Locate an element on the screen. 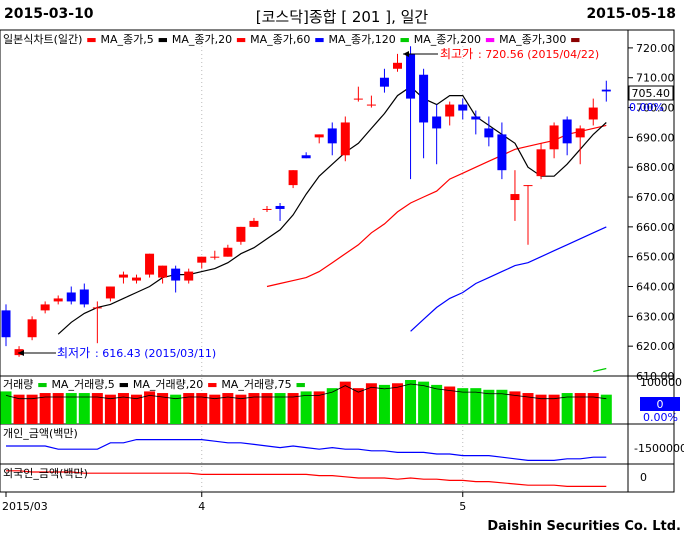 The width and height of the screenshot is (684, 537). x-tick-label: 5 is located at coordinates (462, 506).